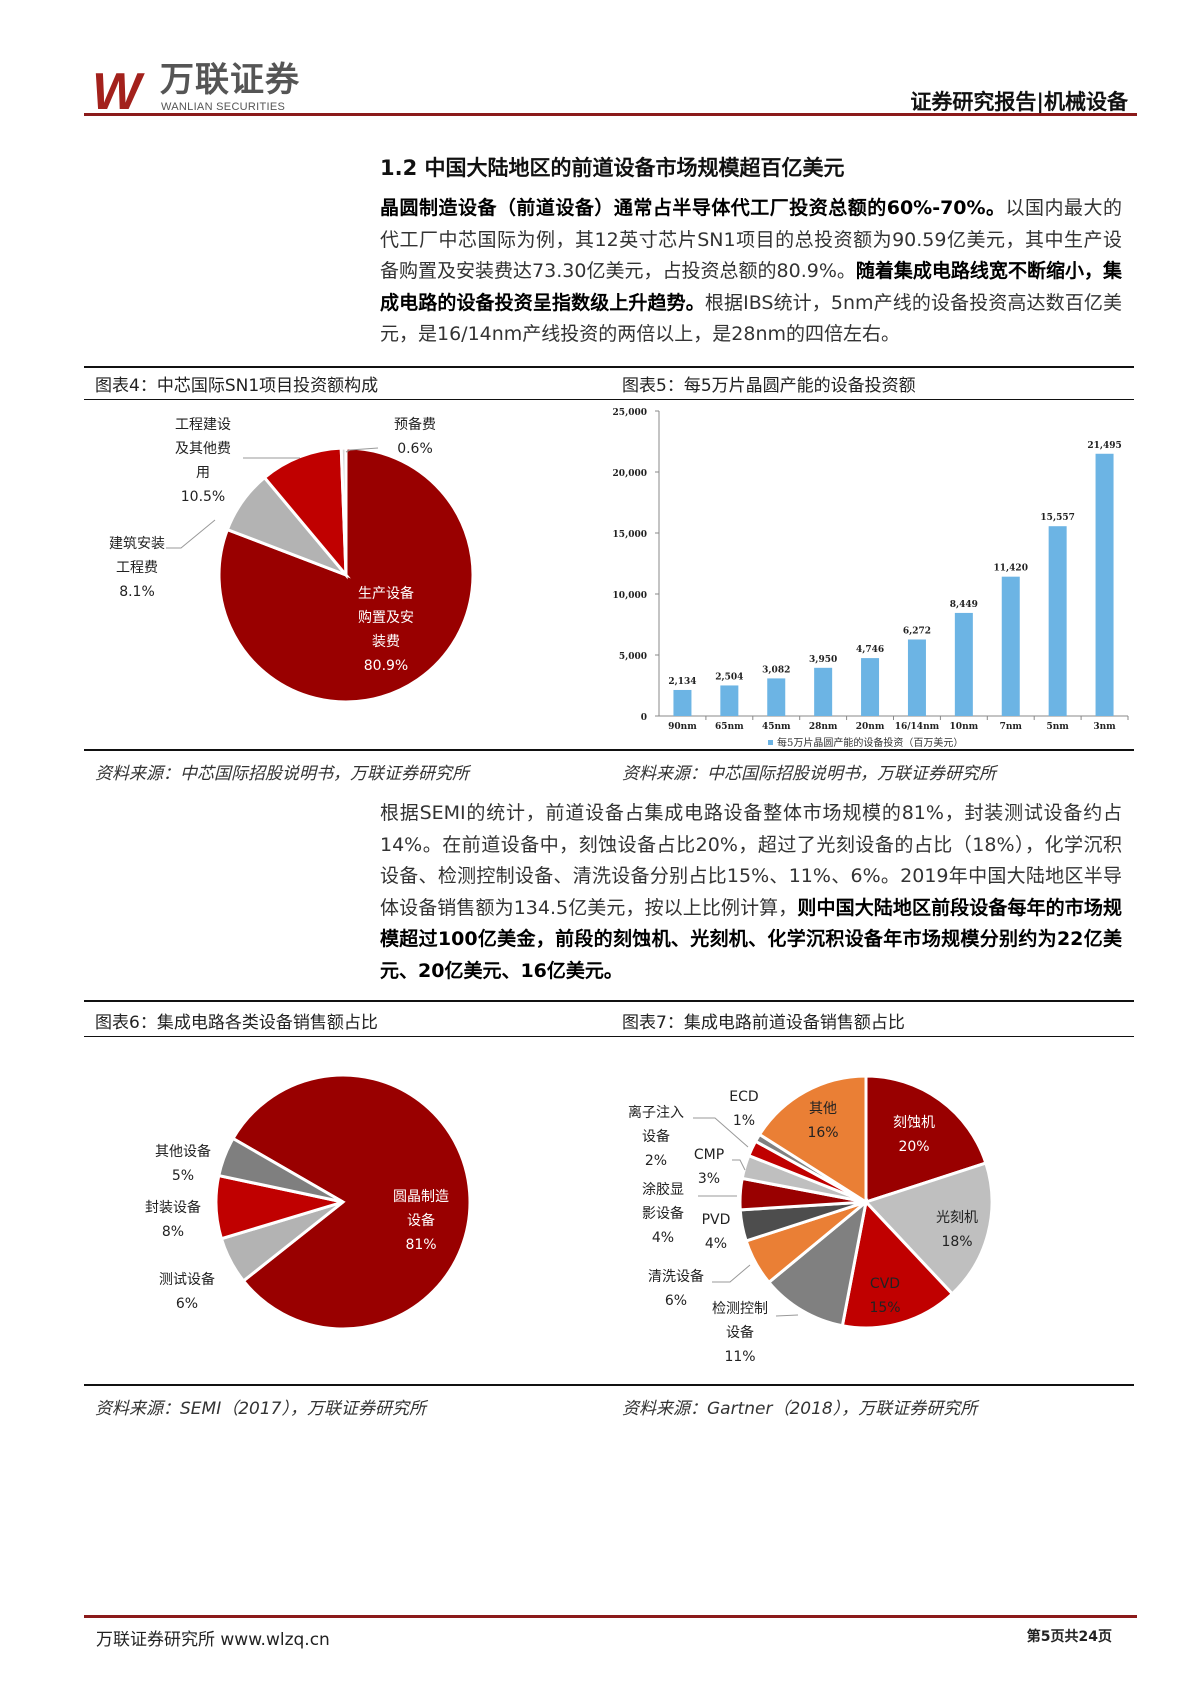 This screenshot has height=1698, width=1200. Describe the element at coordinates (1011, 569) in the screenshot. I see `bar-value-label: 11,420` at that location.